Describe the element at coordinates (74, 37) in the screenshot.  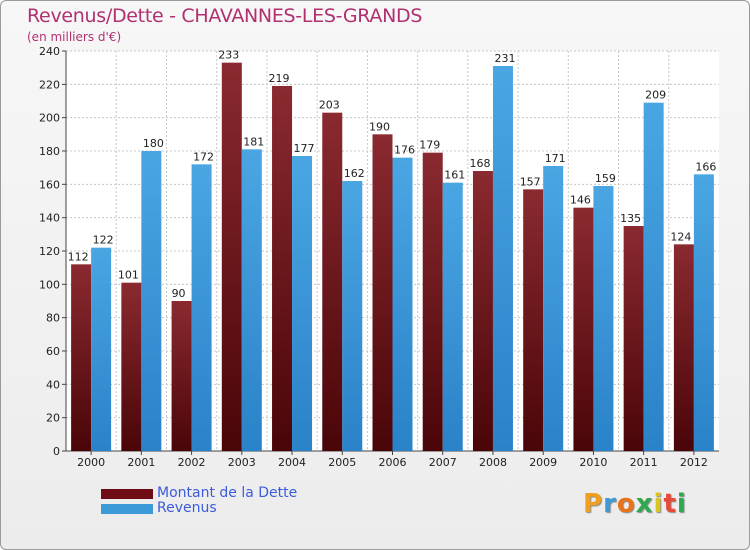
I see `chart-subtitle: (en milliers d'€)` at that location.